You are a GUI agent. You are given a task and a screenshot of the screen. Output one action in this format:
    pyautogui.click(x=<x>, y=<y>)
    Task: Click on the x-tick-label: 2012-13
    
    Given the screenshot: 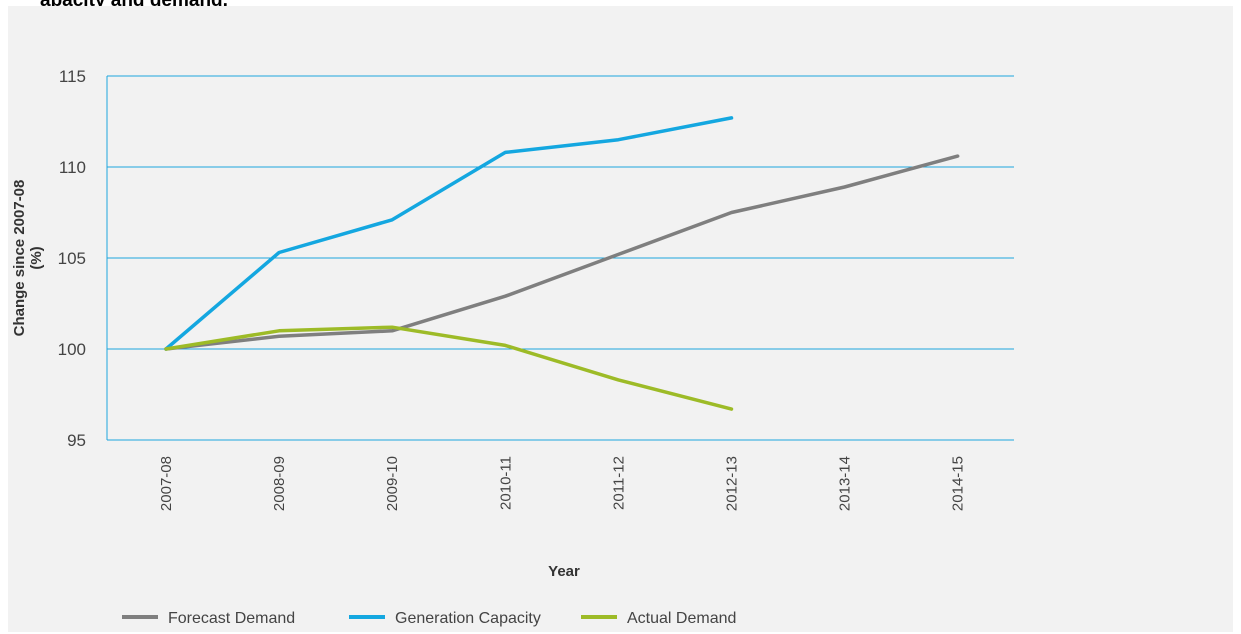 What is the action you would take?
    pyautogui.click(x=732, y=483)
    